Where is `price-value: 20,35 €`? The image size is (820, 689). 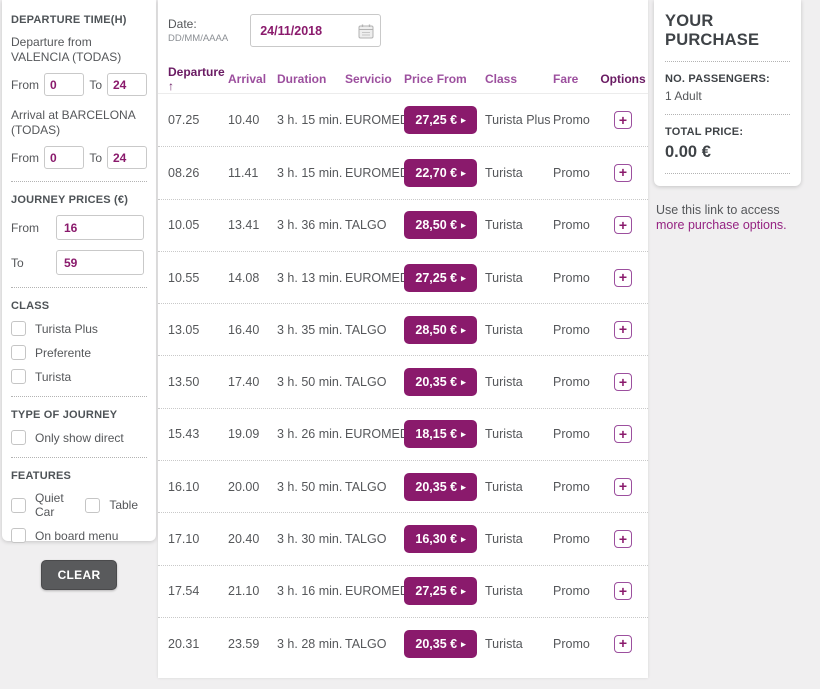
price-value: 20,35 € is located at coordinates (436, 643).